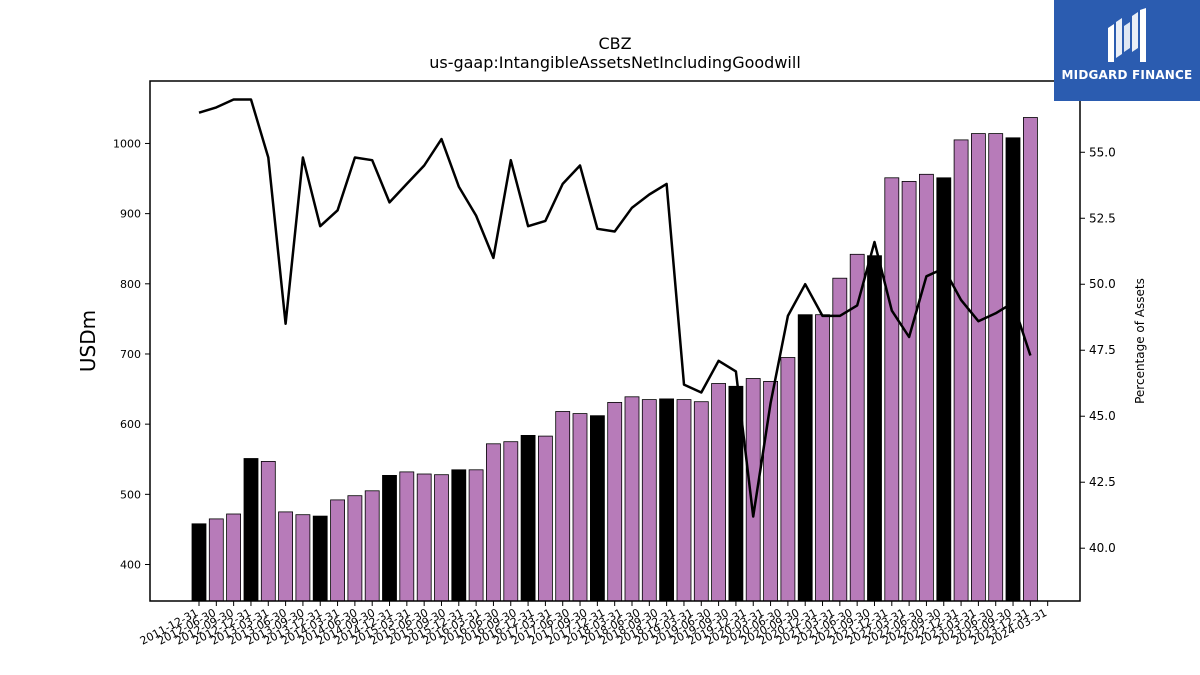 This screenshot has width=1200, height=675. I want to click on y-tick-label: 600, so click(130, 424).